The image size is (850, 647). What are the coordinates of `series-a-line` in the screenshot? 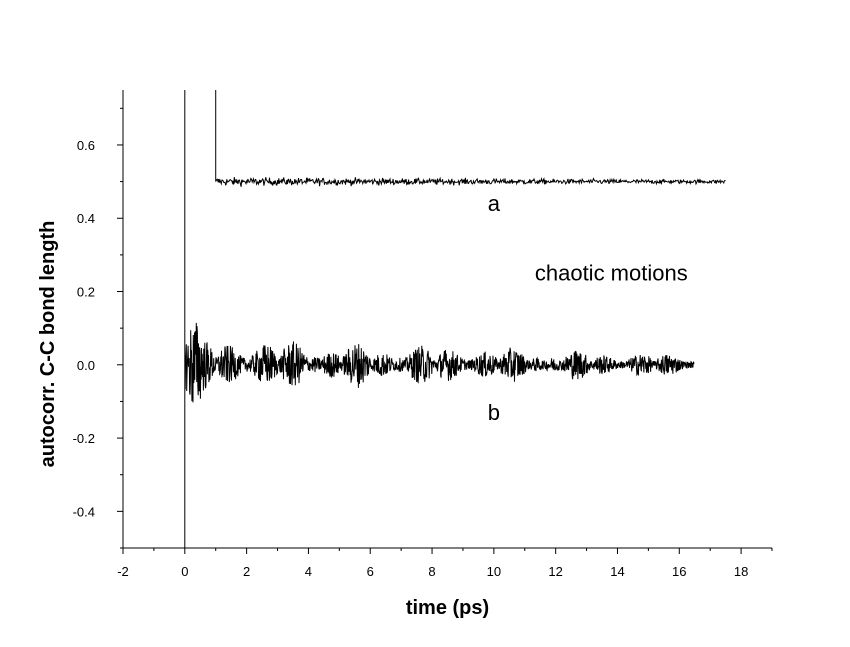 It's located at (470, 138).